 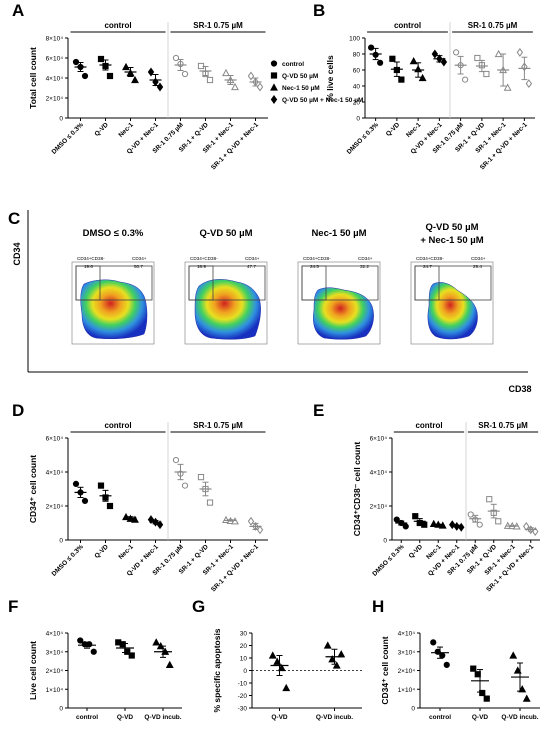 What do you see at coordinates (55, 39) in the screenshot?
I see `y-tick-label: 8×10⁴` at bounding box center [55, 39].